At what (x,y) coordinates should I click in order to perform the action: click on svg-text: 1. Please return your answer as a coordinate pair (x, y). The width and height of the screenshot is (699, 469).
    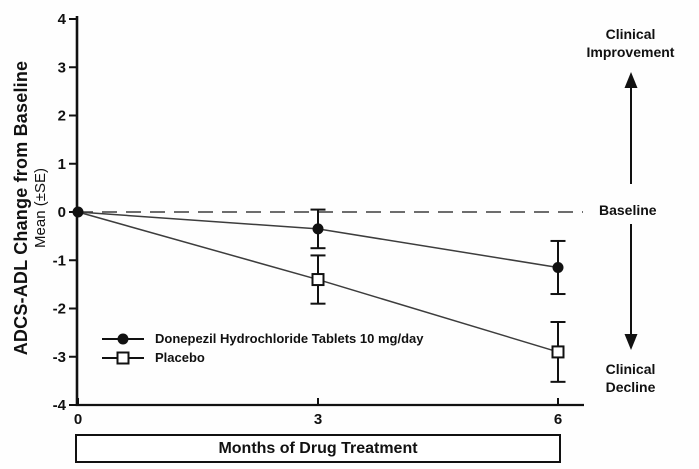
    Looking at the image, I should click on (62, 164).